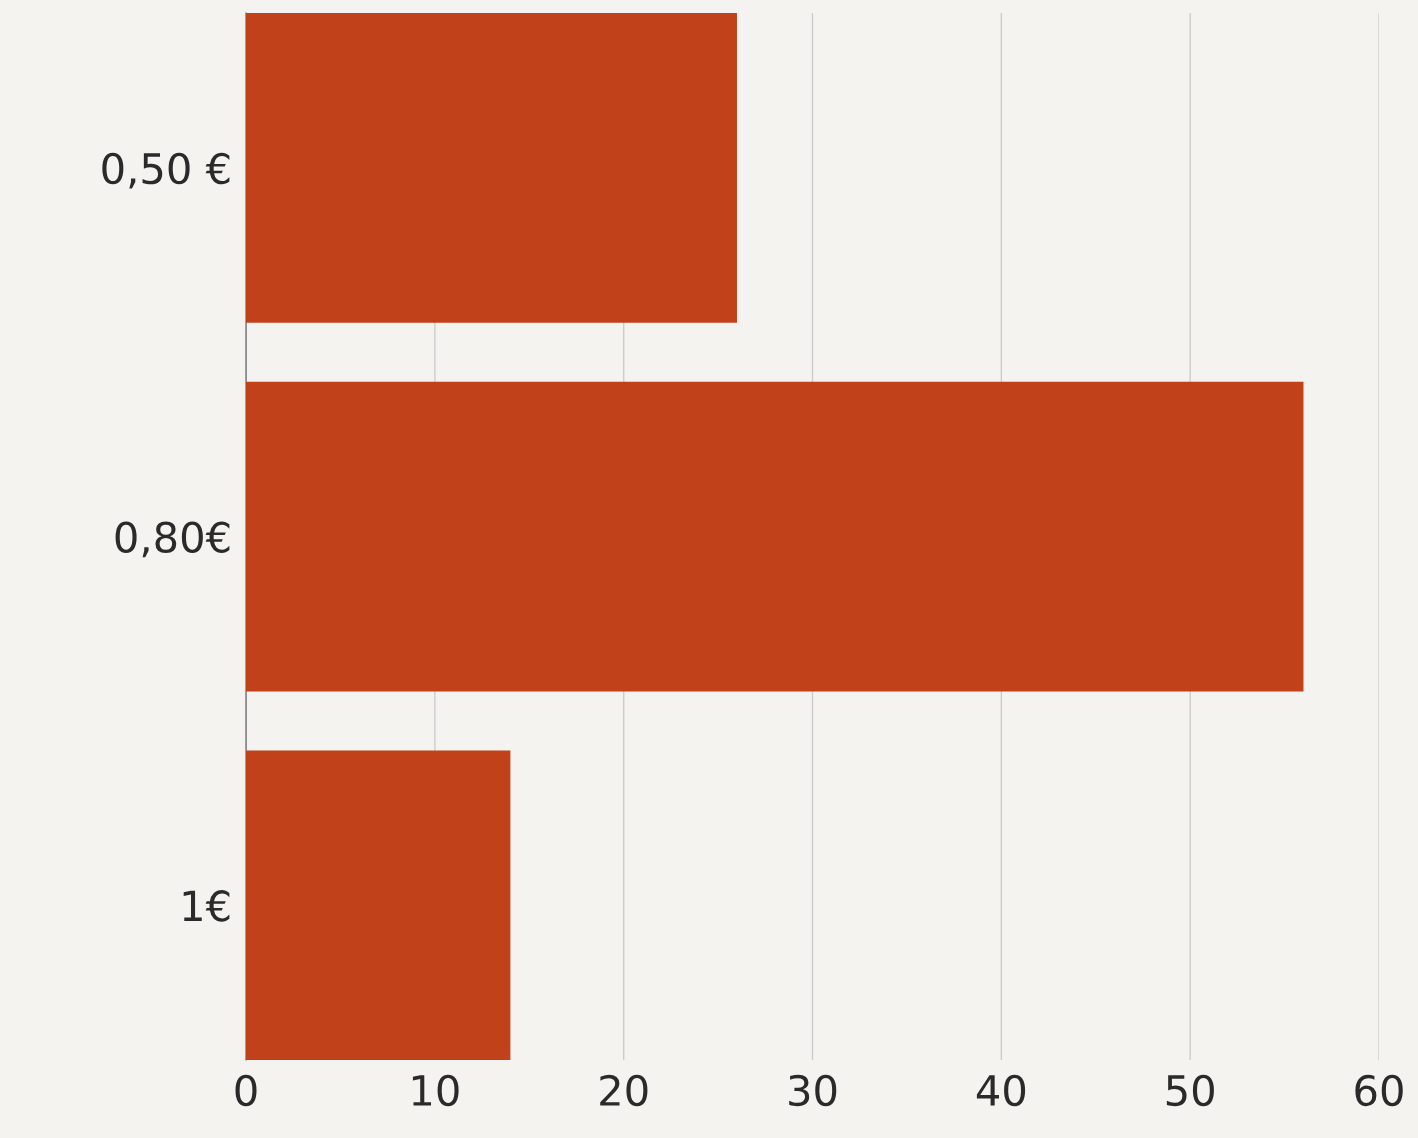 The image size is (1418, 1138). I want to click on x-tick-label: 50, so click(1190, 1090).